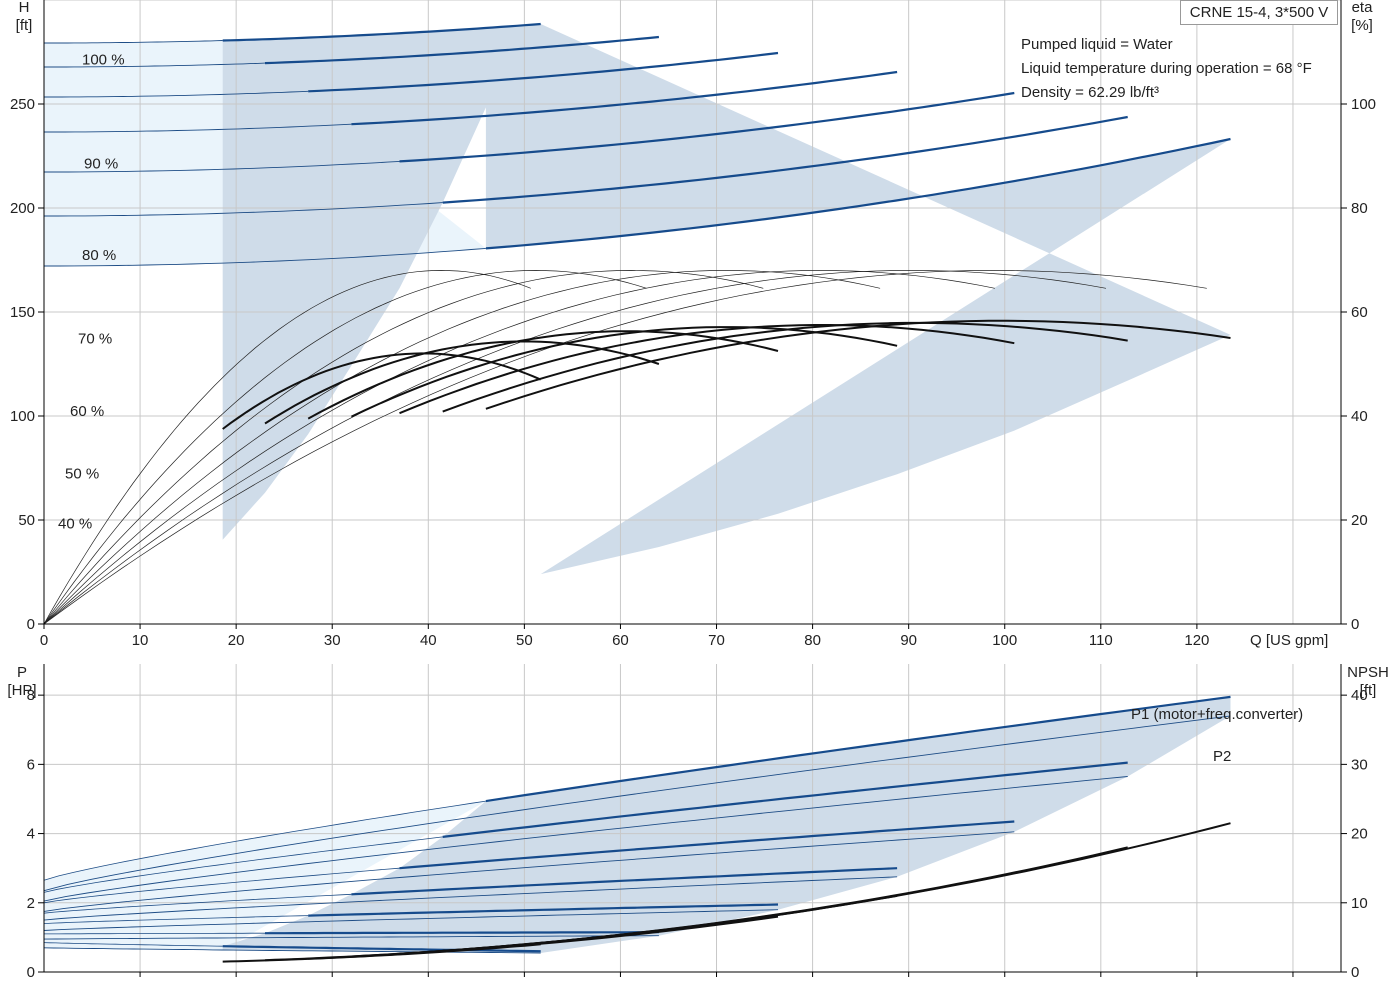 This screenshot has width=1400, height=1000. I want to click on y-tick-label: 100, so click(22, 416).